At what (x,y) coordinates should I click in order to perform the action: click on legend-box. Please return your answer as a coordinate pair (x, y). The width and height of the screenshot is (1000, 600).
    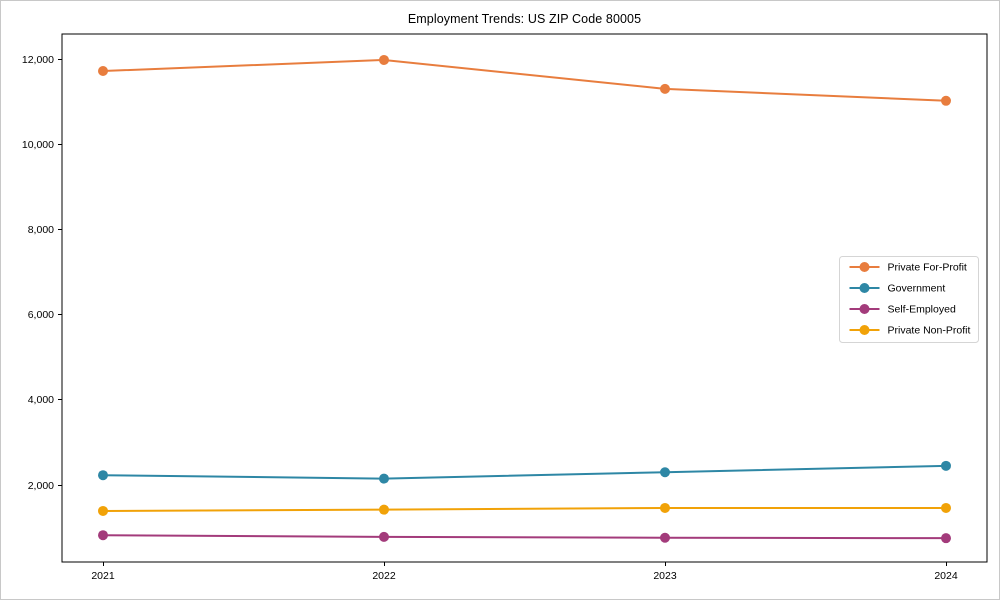
    Looking at the image, I should click on (909, 299).